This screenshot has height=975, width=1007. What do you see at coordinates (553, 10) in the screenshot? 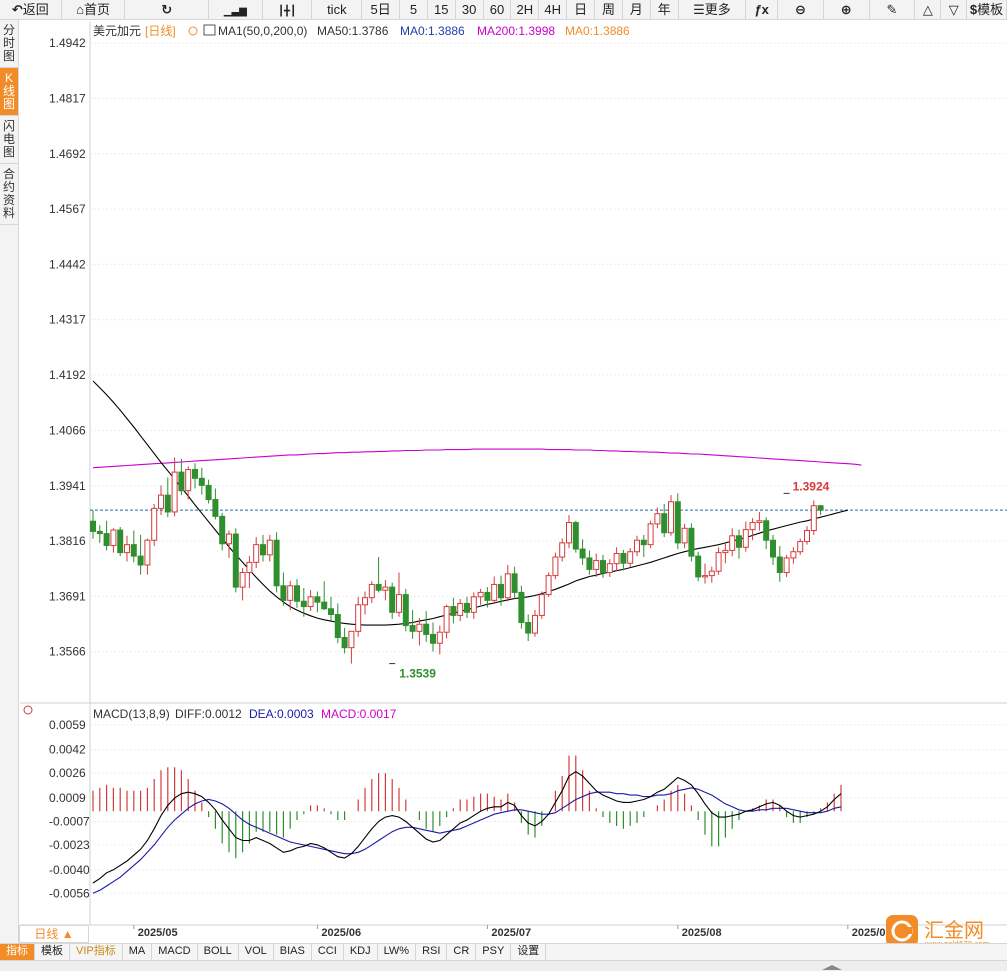
I see `period-4h-button: 4H` at bounding box center [553, 10].